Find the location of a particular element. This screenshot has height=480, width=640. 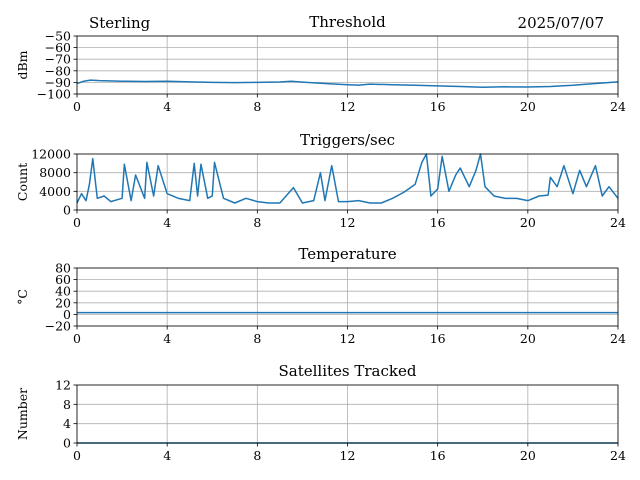

satellites-x-tick-label: 4 is located at coordinates (167, 455).